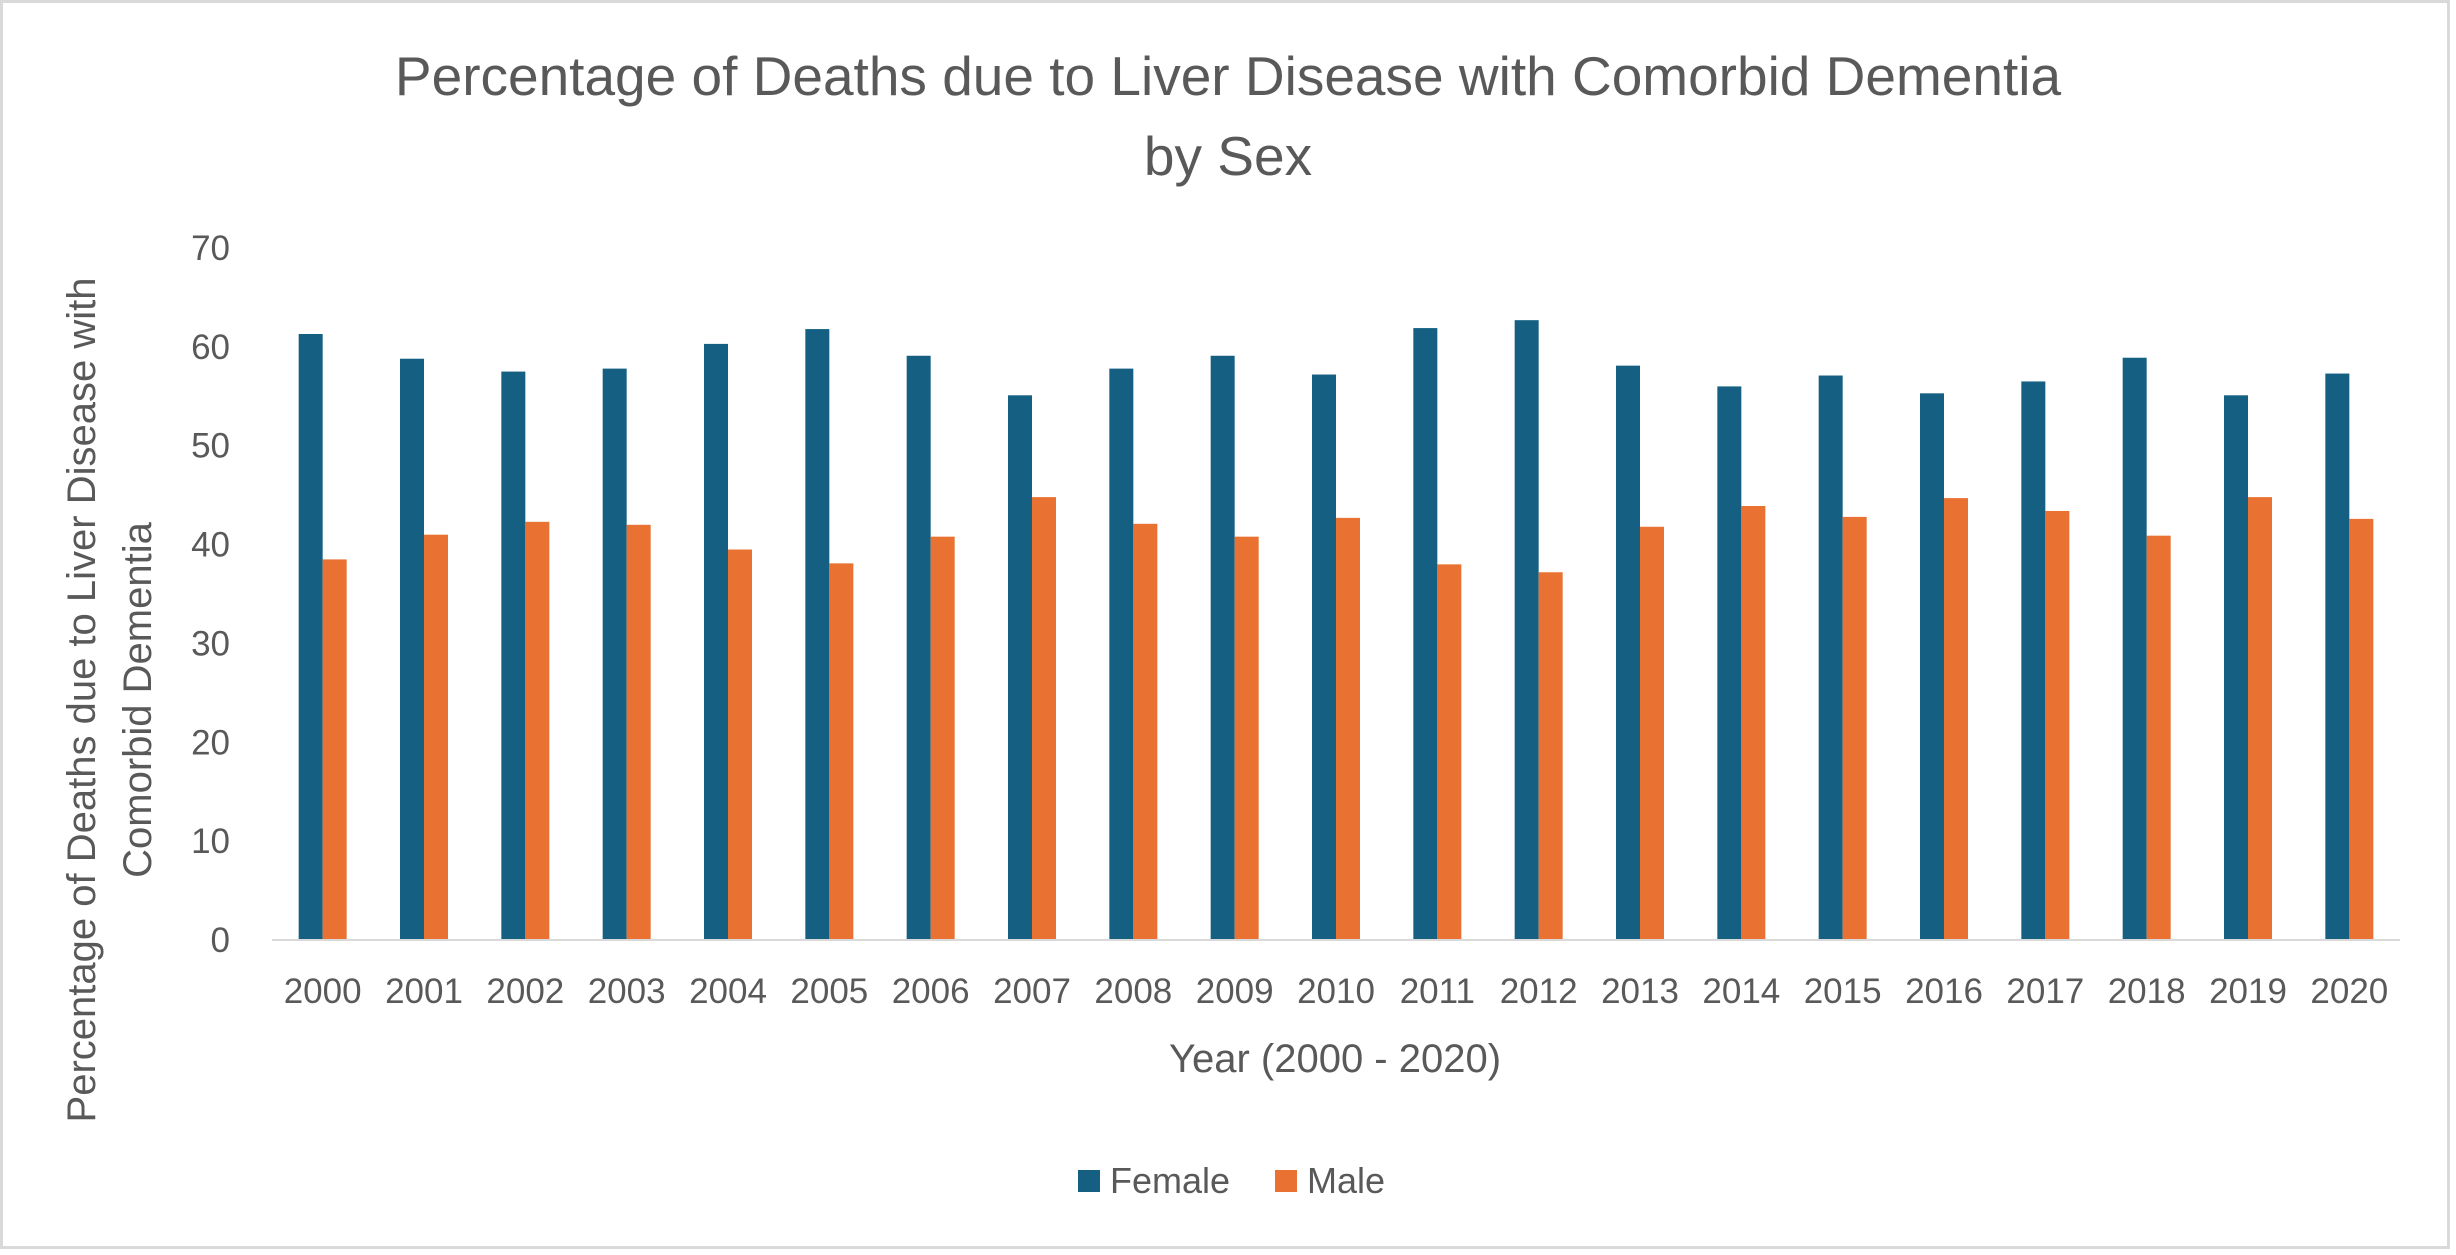 The image size is (2456, 1255). Describe the element at coordinates (210, 248) in the screenshot. I see `y-tick-label: 70` at that location.